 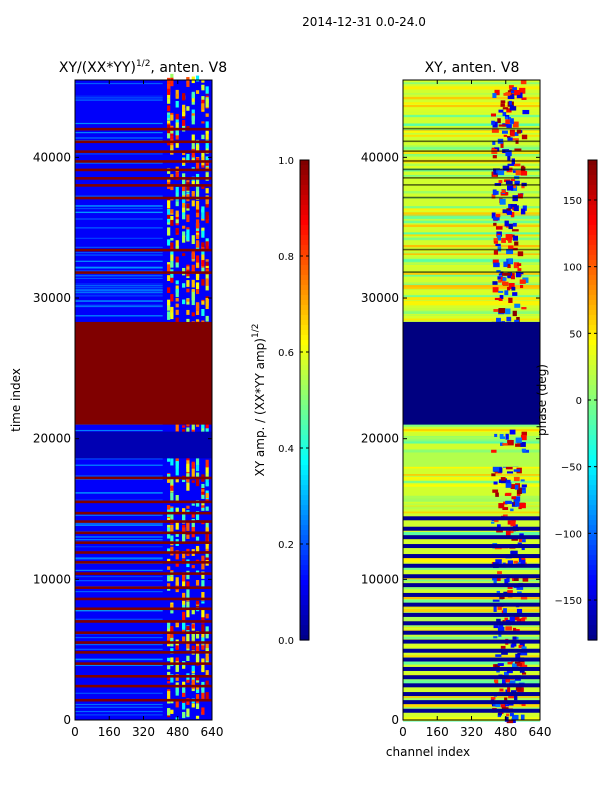 What do you see at coordinates (471, 614) in the screenshot?
I see `phase-flagged-row` at bounding box center [471, 614].